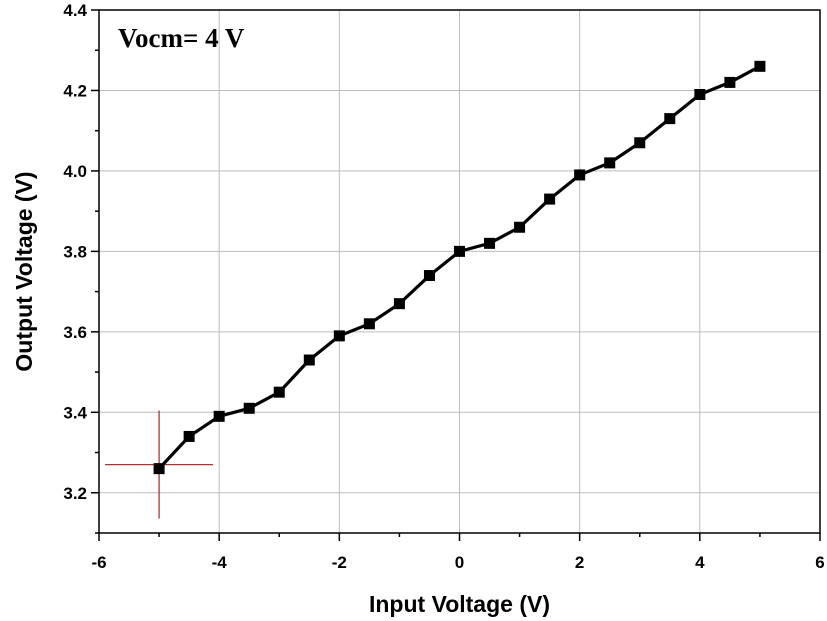 Image resolution: width=827 pixels, height=621 pixels. I want to click on x-tick-label: 2, so click(579, 562).